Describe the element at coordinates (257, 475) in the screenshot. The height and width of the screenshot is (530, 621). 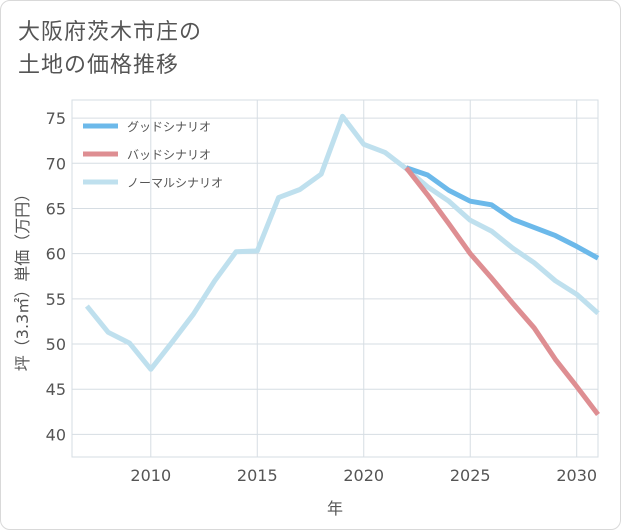
I see `x-tick-label: 2015` at that location.